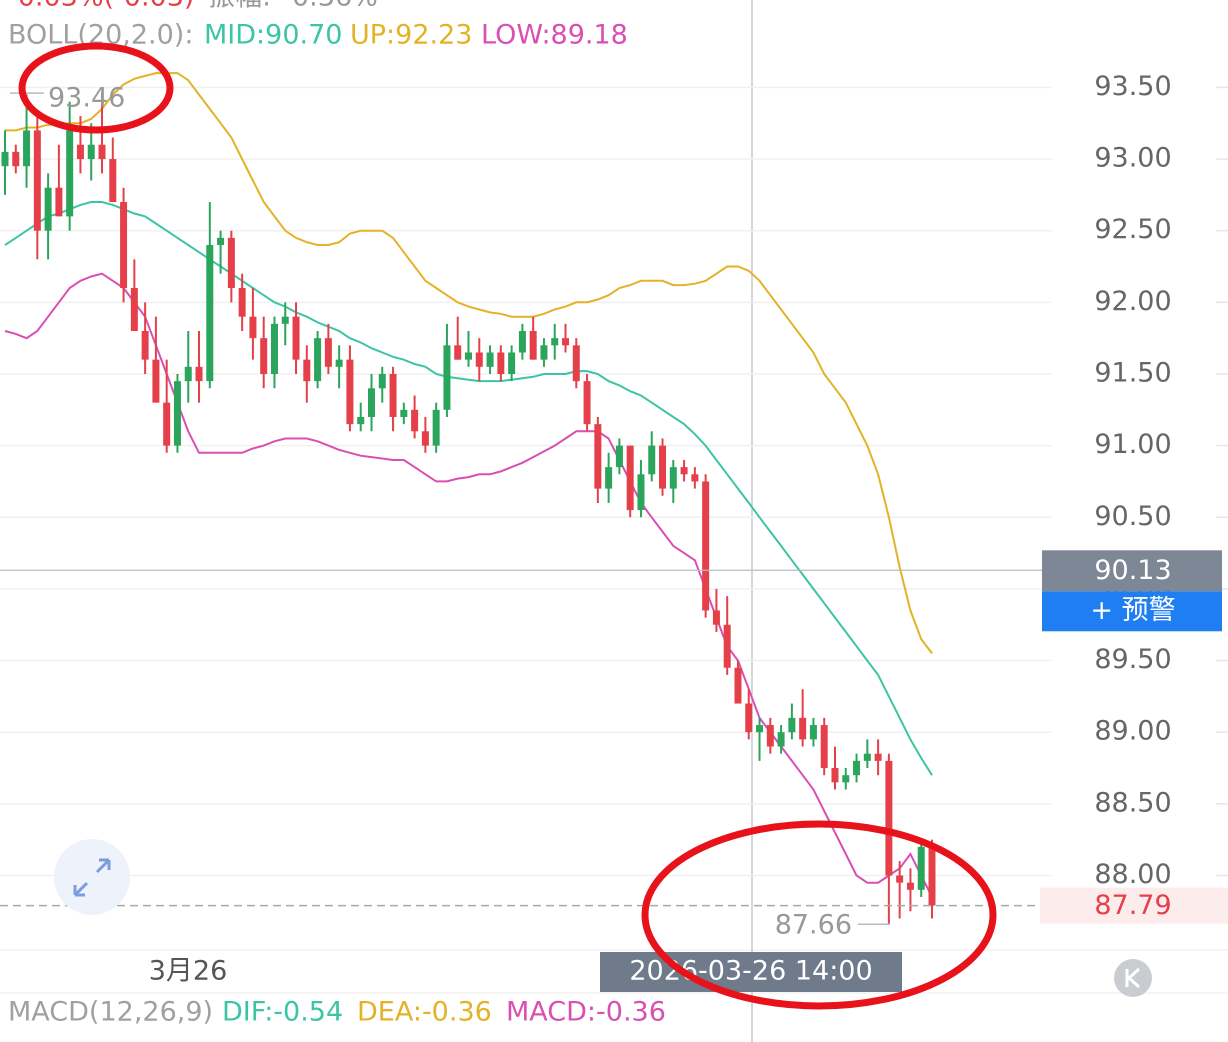 The width and height of the screenshot is (1228, 1042). What do you see at coordinates (554, 35) in the screenshot?
I see `indicator-low: LOW:89.18` at bounding box center [554, 35].